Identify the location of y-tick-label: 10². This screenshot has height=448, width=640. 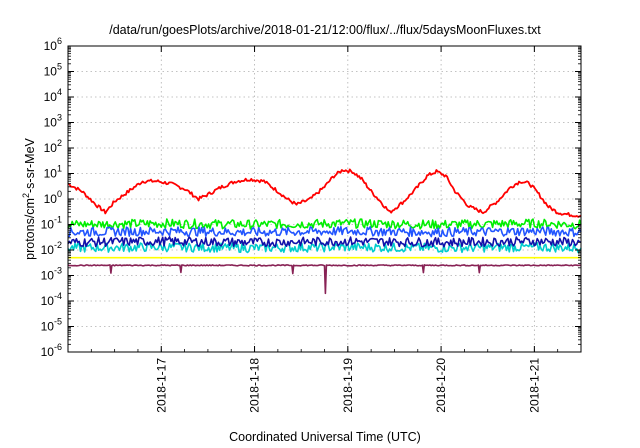
(53, 146).